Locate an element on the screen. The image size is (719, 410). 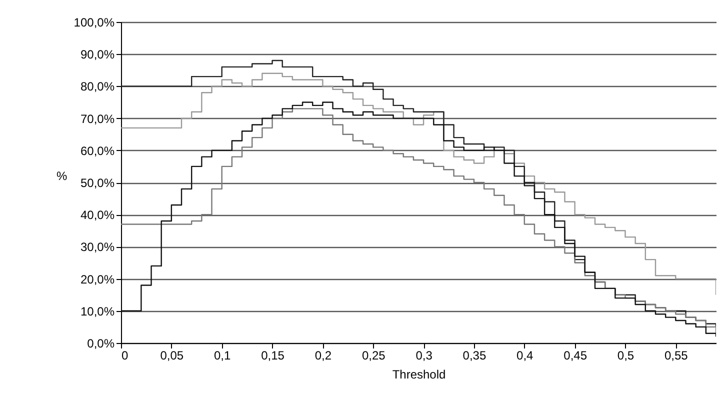
x-tick-label: 0,45 is located at coordinates (576, 355).